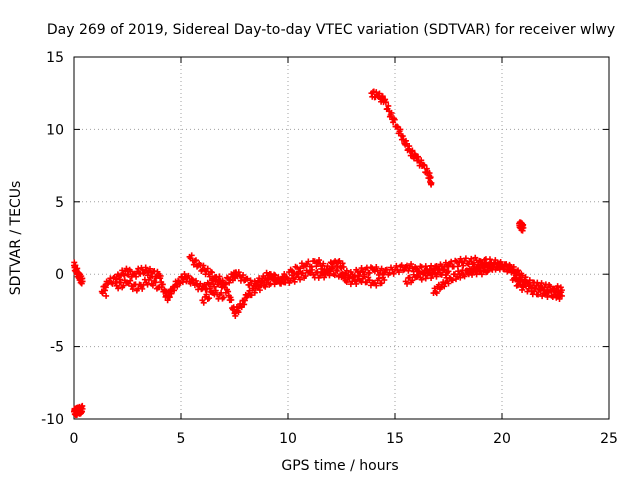 This screenshot has width=640, height=480. Describe the element at coordinates (52, 420) in the screenshot. I see `y-tick-label: -10` at that location.